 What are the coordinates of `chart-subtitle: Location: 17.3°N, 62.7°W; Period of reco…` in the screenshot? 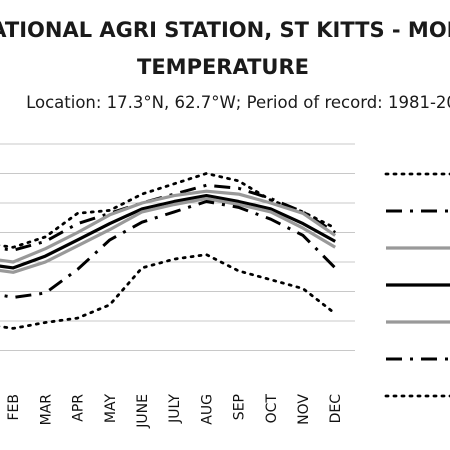 It's located at (238, 102).